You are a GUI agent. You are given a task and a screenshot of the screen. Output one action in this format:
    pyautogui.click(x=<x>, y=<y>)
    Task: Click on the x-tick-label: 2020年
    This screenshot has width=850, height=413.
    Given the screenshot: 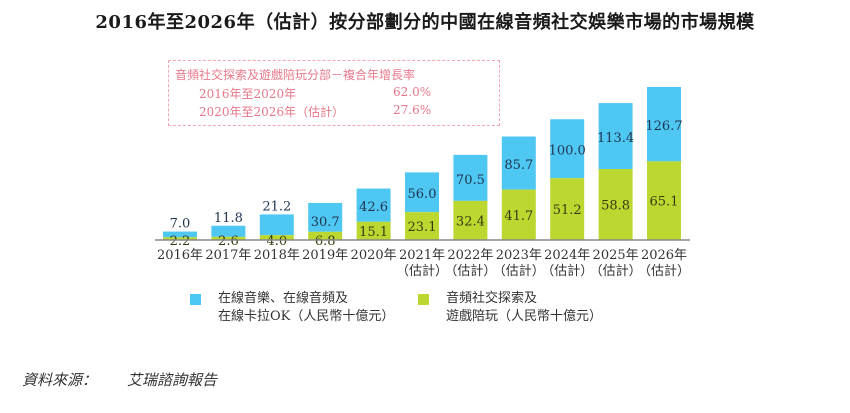 What is the action you would take?
    pyautogui.click(x=374, y=255)
    